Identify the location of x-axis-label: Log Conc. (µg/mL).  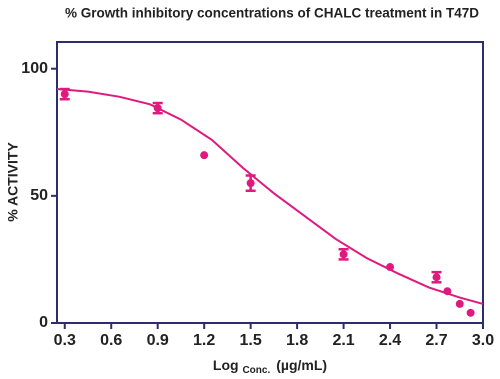
(270, 366).